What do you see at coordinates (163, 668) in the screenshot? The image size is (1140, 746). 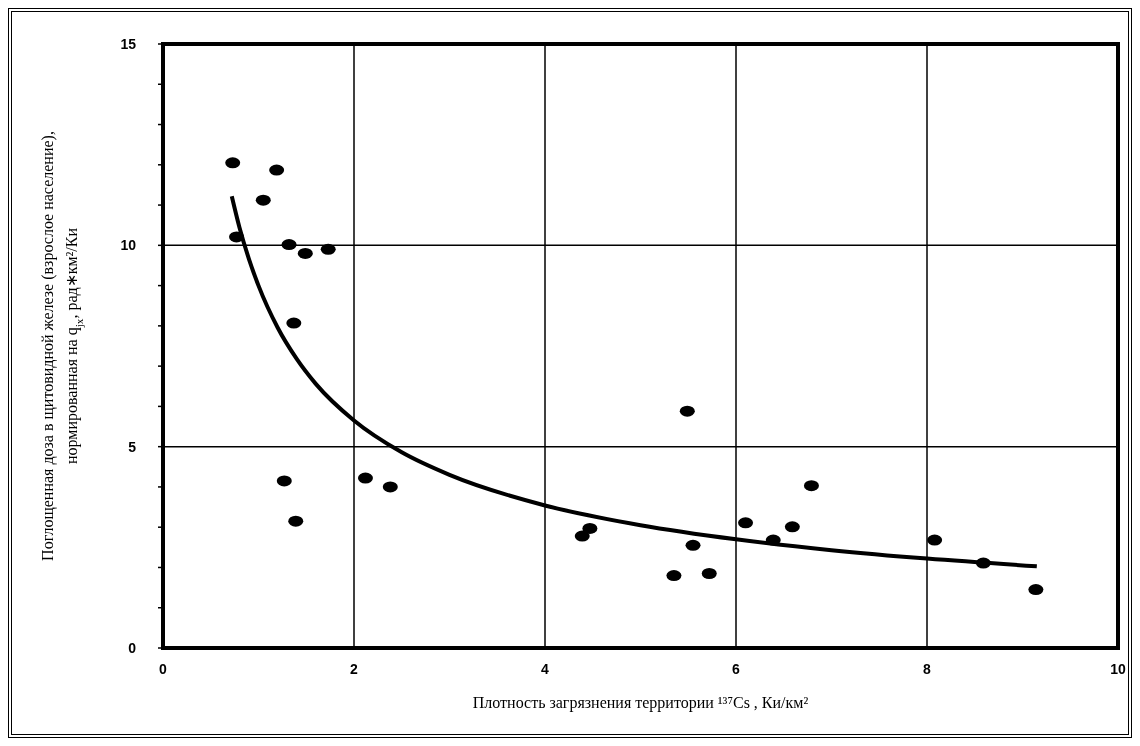 I see `x-tick-label: 0` at bounding box center [163, 668].